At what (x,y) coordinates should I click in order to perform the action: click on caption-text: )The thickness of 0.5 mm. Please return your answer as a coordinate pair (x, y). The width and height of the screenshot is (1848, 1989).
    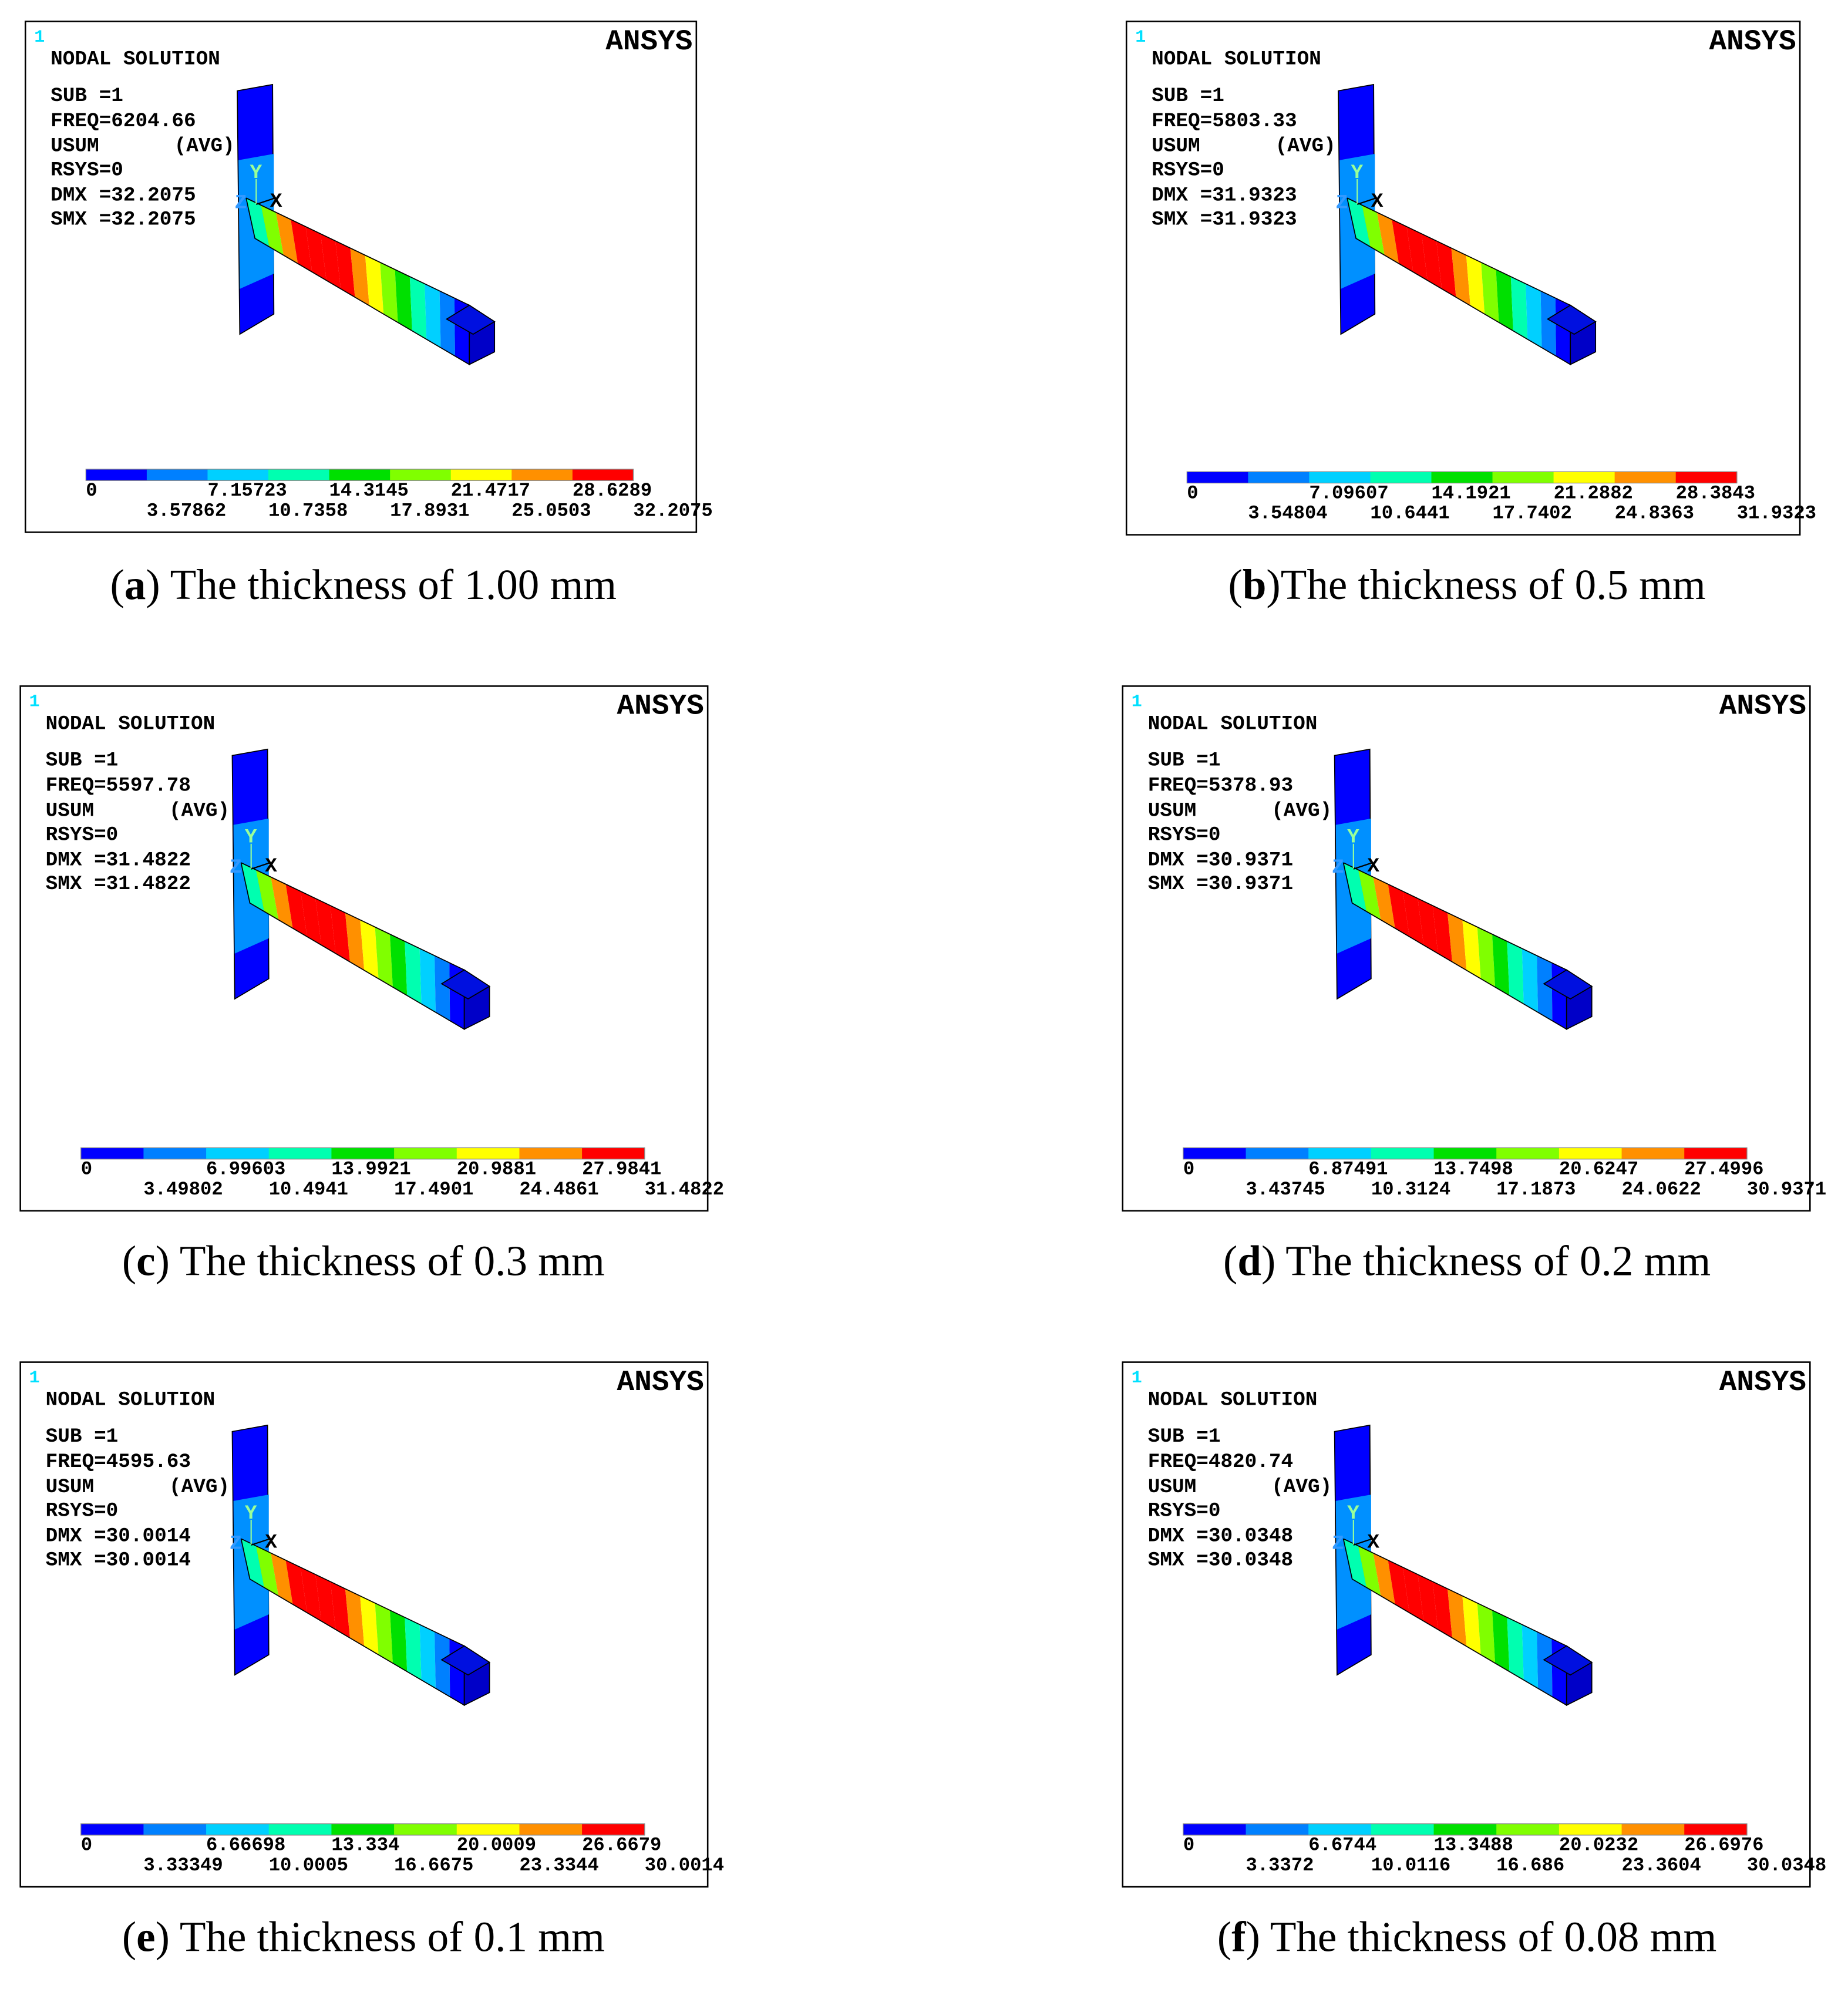
    Looking at the image, I should click on (1485, 584).